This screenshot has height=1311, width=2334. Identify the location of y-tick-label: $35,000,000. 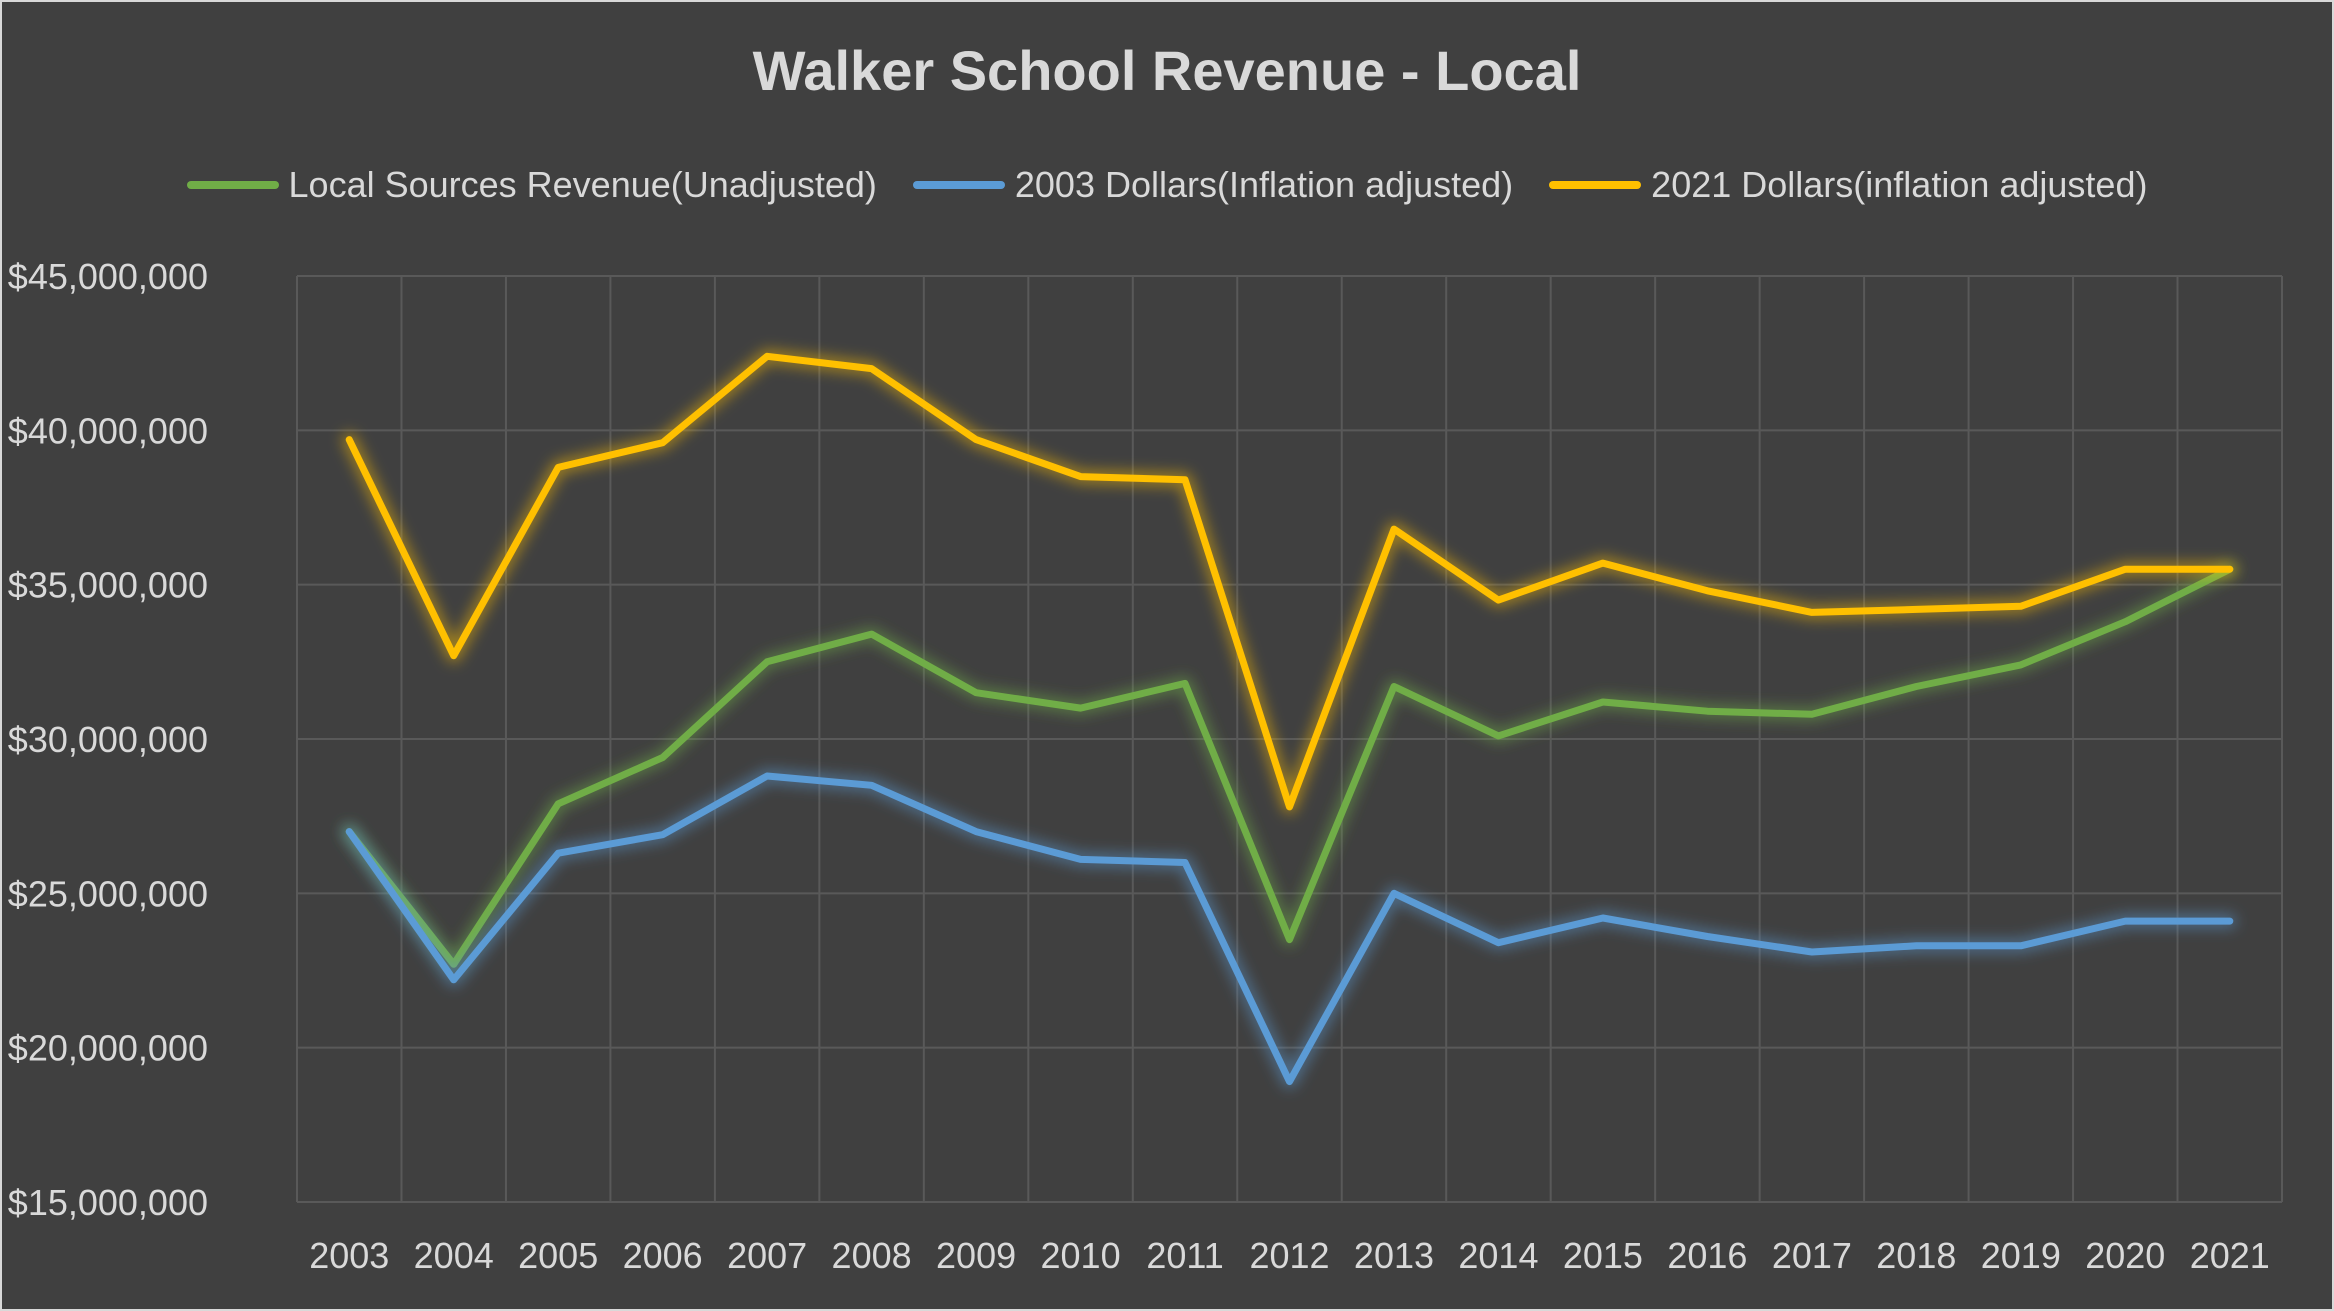
(108, 585).